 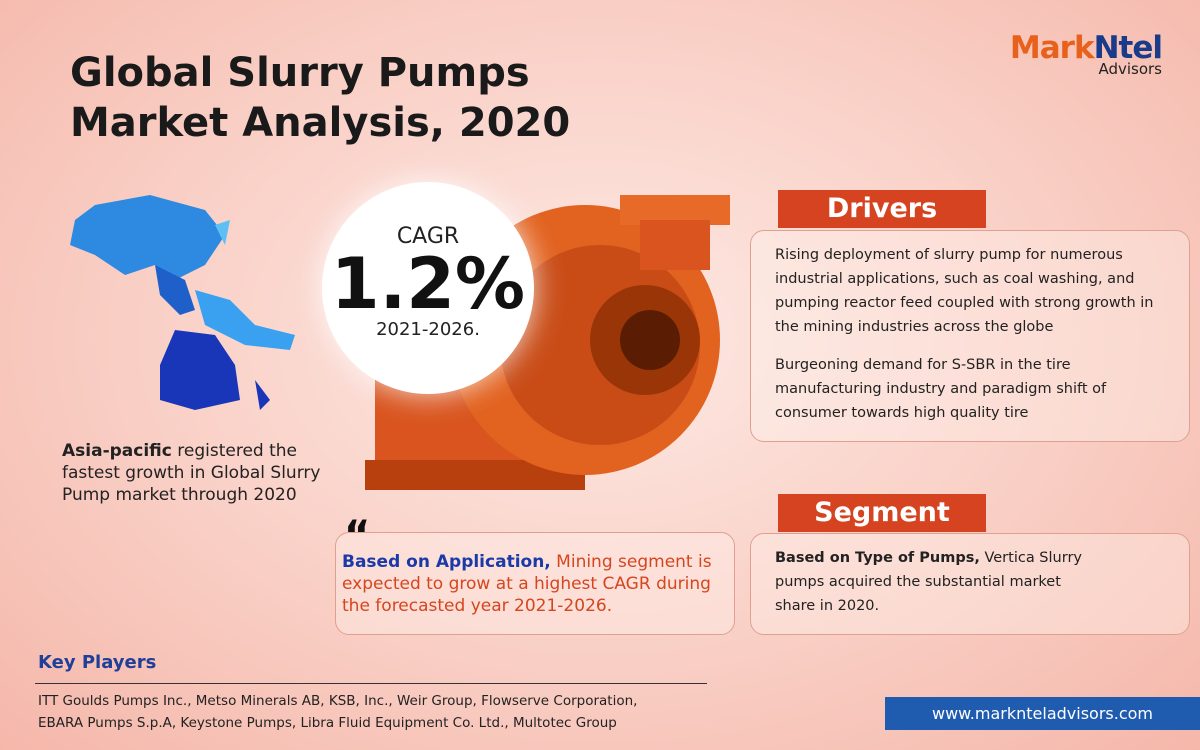 I want to click on cagr-value: 1.2%, so click(x=428, y=284).